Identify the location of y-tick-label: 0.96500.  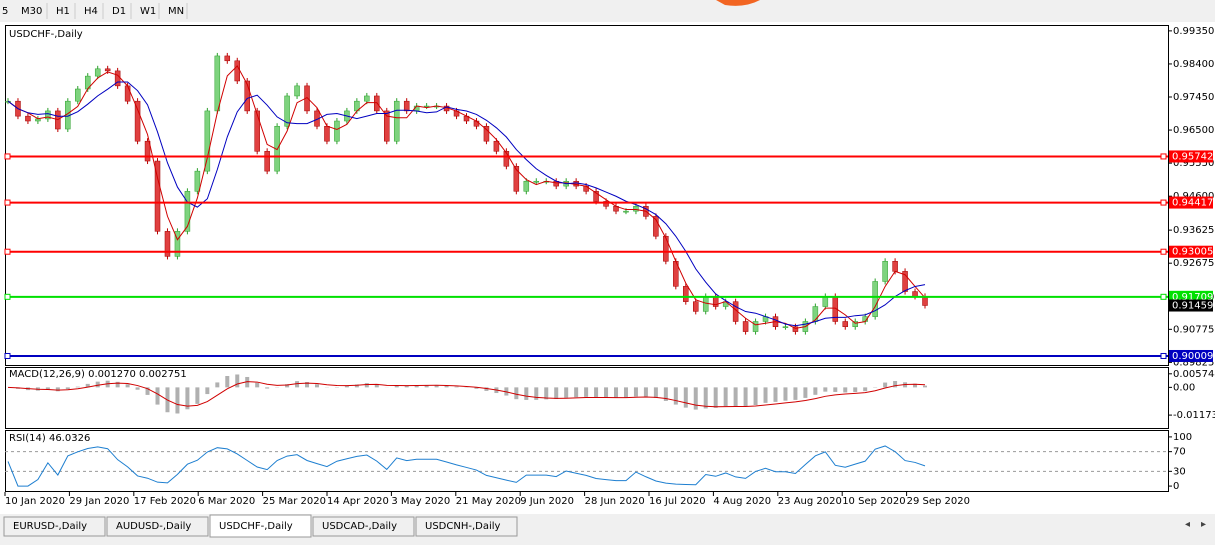
(1193, 130).